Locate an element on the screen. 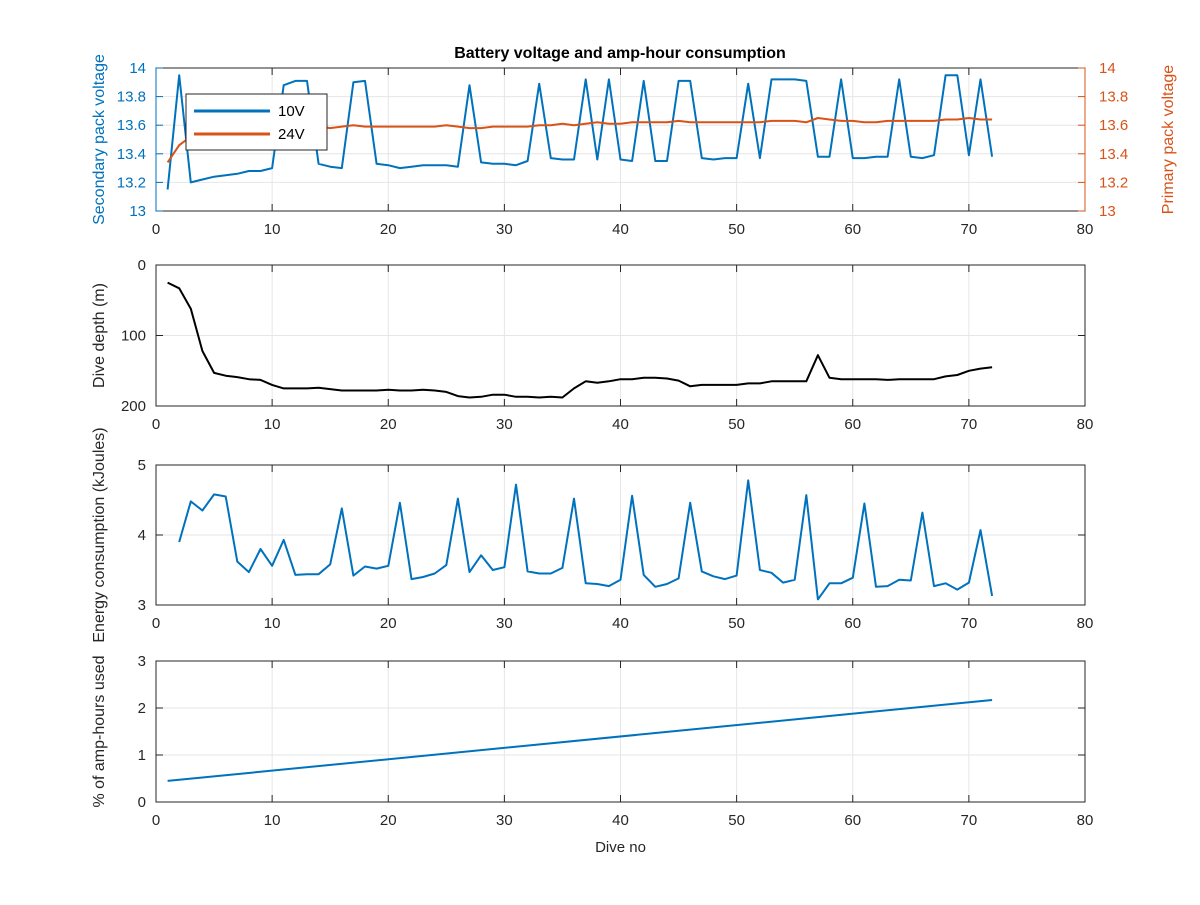 The width and height of the screenshot is (1200, 905). y2-tick-label: 13.6 is located at coordinates (1113, 125).